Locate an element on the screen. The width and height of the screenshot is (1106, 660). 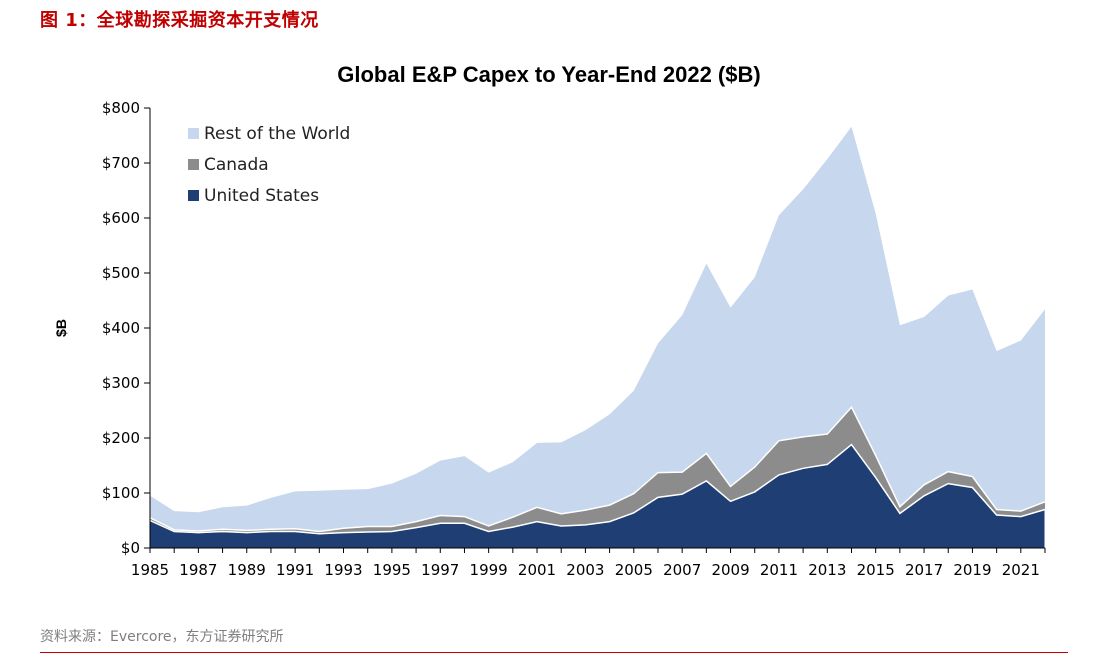
x-tick-label: 2013 is located at coordinates (827, 570).